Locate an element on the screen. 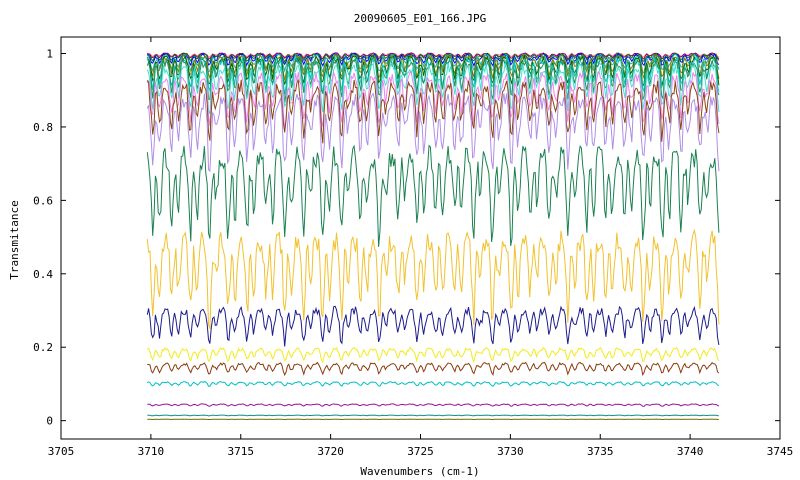  y-axis-label: Transmitance is located at coordinates (14, 239).